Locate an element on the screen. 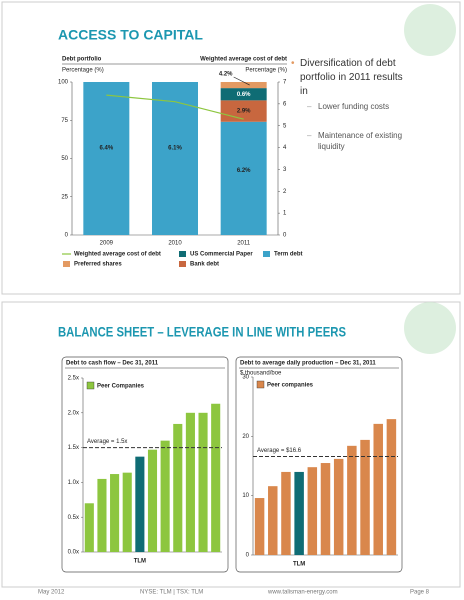 The height and width of the screenshot is (600, 464). reference-label: Average = 1.5x is located at coordinates (107, 442).